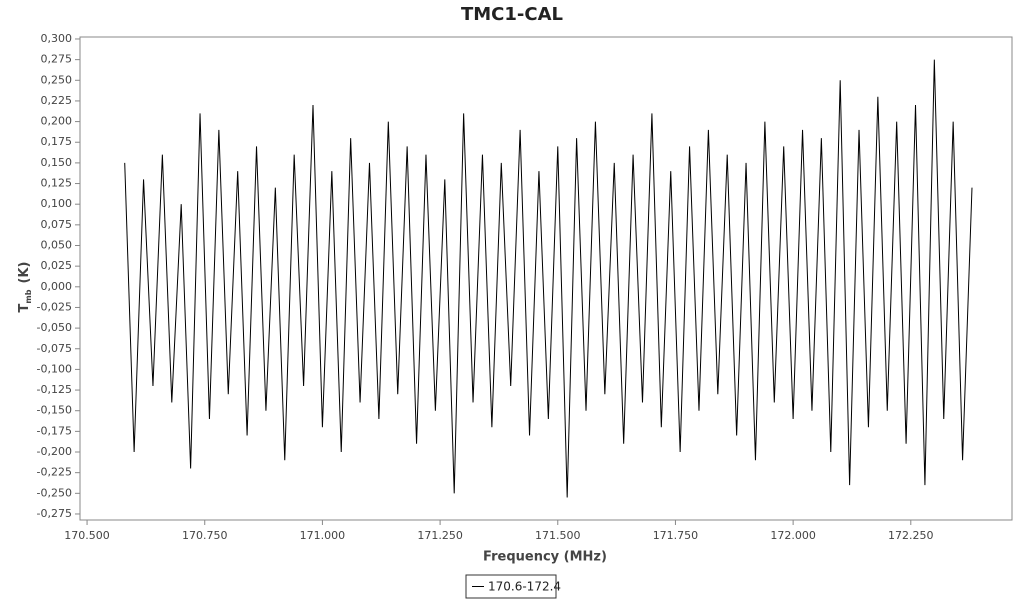  Describe the element at coordinates (524, 587) in the screenshot. I see `legend-label: 170.6-172.4` at that location.